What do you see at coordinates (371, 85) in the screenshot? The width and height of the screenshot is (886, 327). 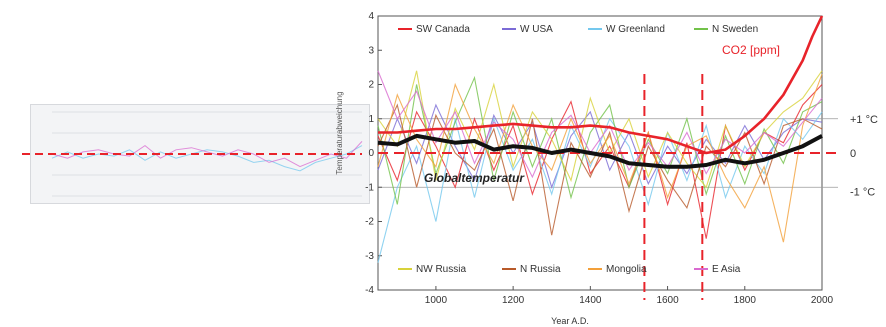 I see `y-tick-label: 2` at bounding box center [371, 85].